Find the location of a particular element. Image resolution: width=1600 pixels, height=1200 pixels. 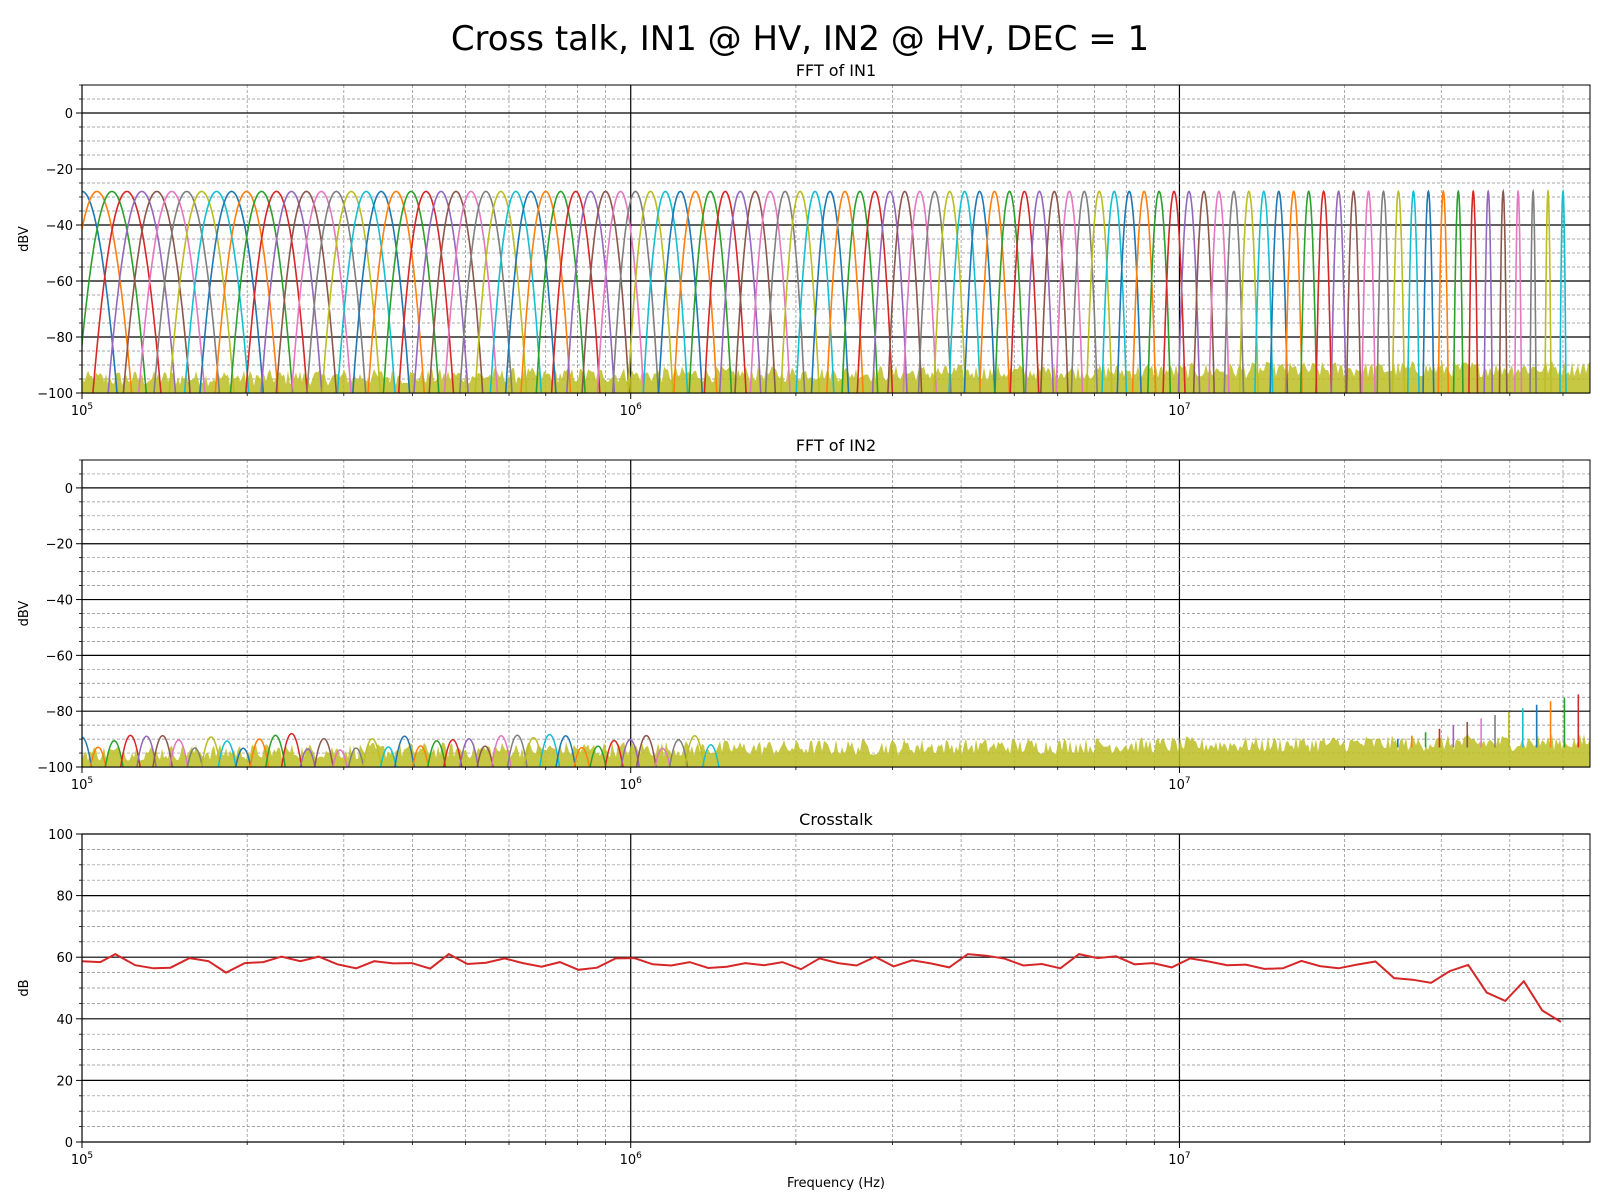

fft-in1-title: FFT of IN1 is located at coordinates (836, 70).